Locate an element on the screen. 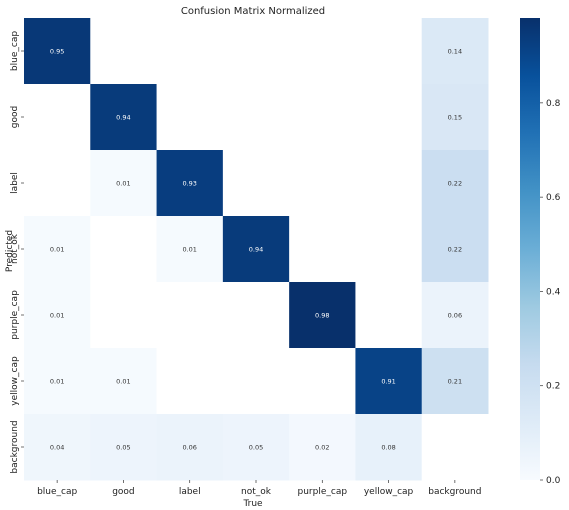 The height and width of the screenshot is (510, 569). y-tick-label: blue_cap is located at coordinates (15, 51).